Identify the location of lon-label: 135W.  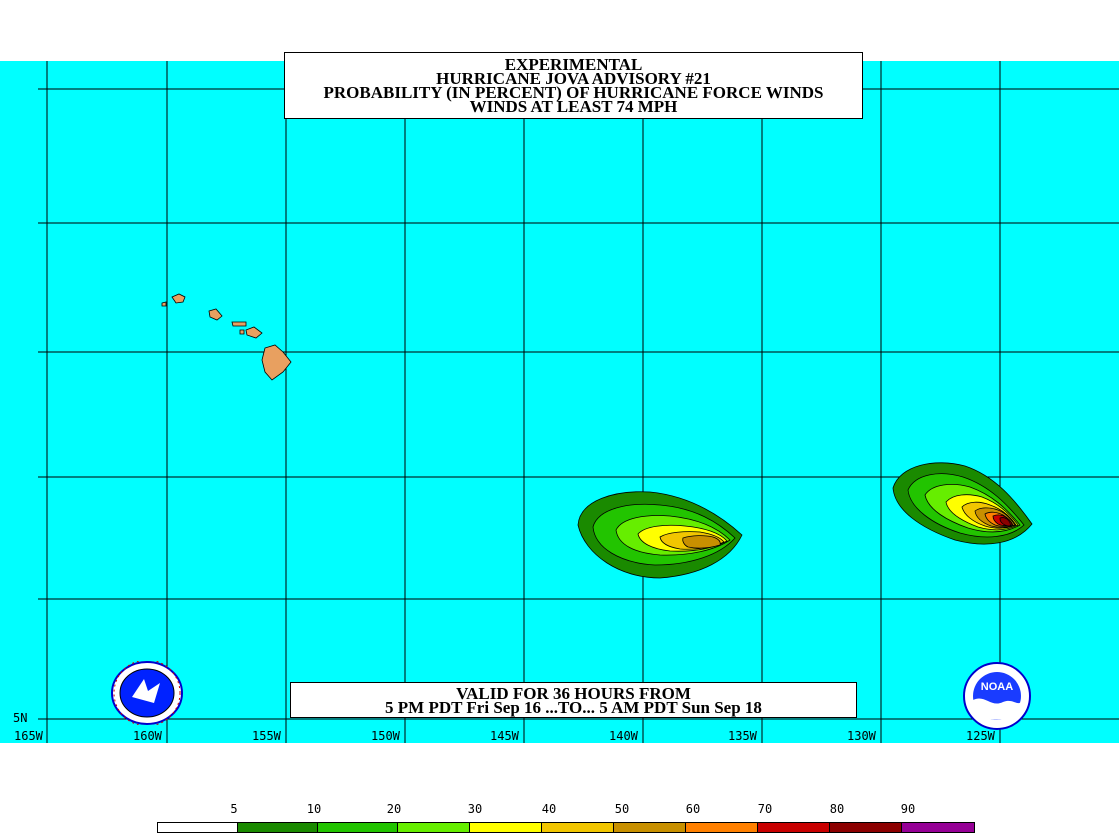
(742, 736).